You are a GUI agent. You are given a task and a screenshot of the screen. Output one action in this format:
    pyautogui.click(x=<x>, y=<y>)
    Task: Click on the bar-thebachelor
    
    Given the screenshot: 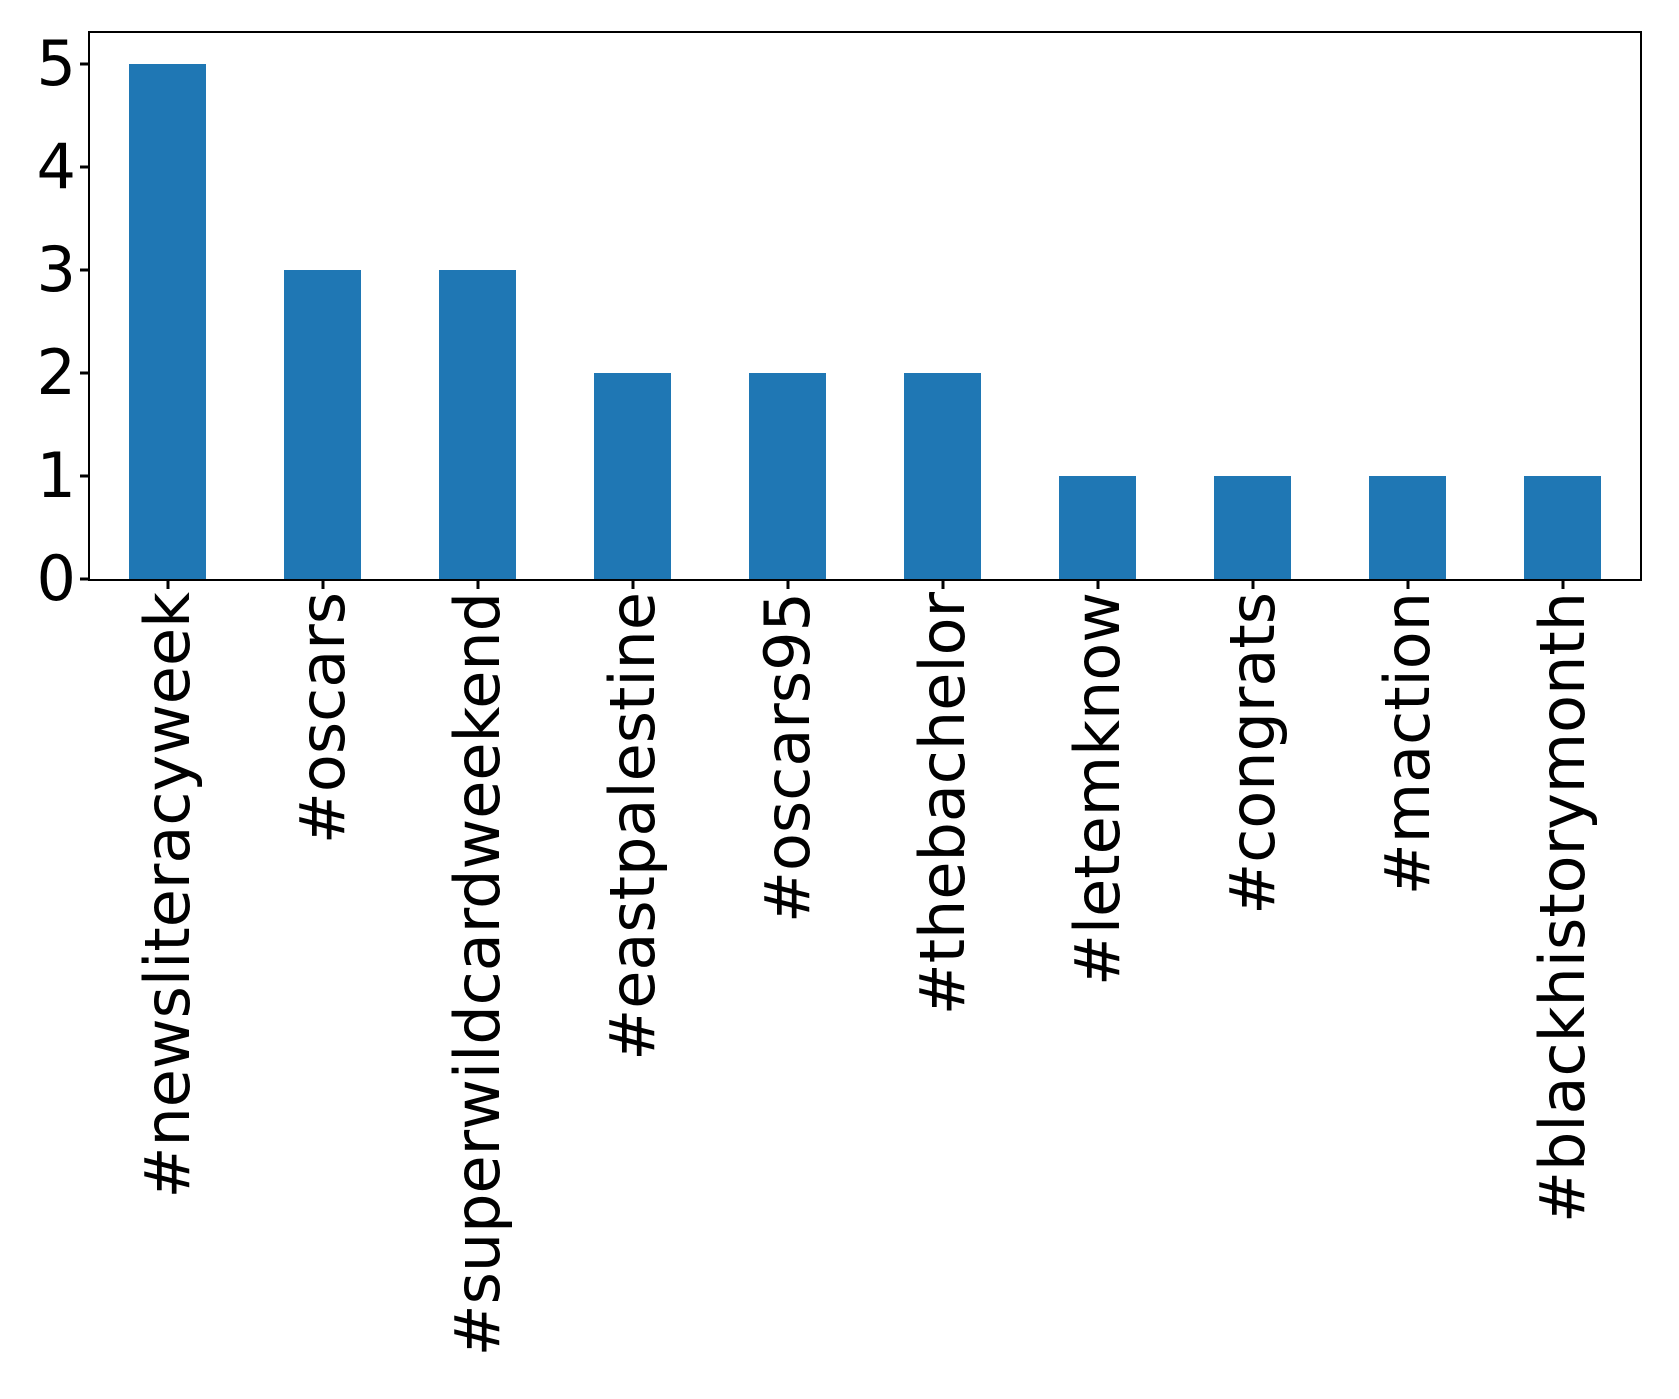 What is the action you would take?
    pyautogui.click(x=942, y=475)
    